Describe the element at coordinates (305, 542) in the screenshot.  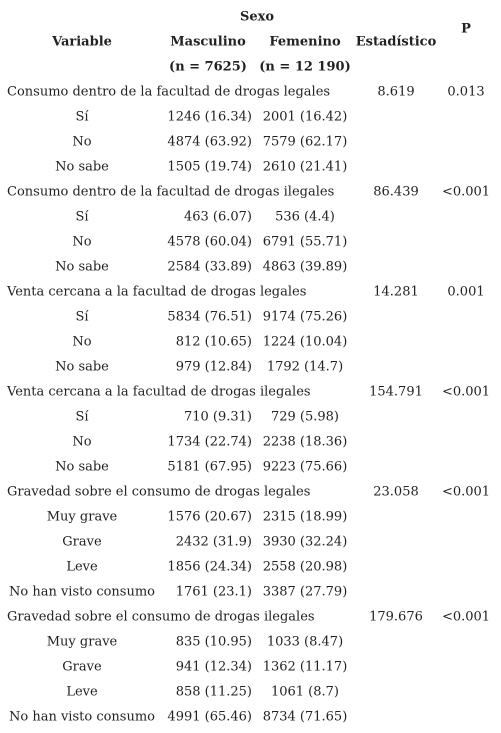
I see `cell-femenino: 3930 (32.24)` at that location.